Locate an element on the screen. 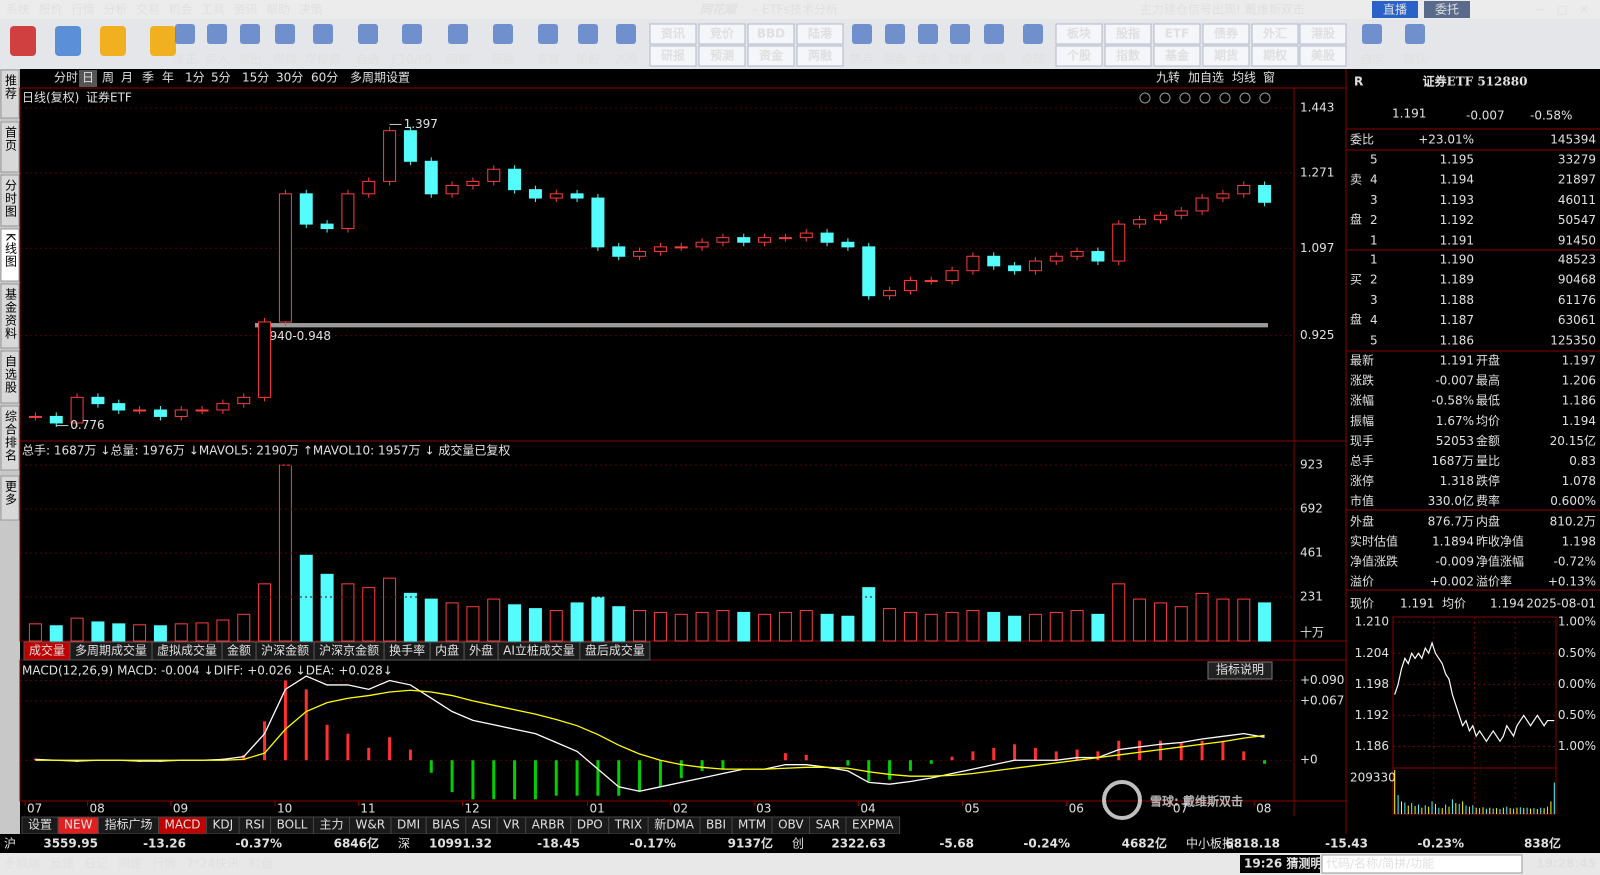  status-link: 盯盘 is located at coordinates (261, 863).